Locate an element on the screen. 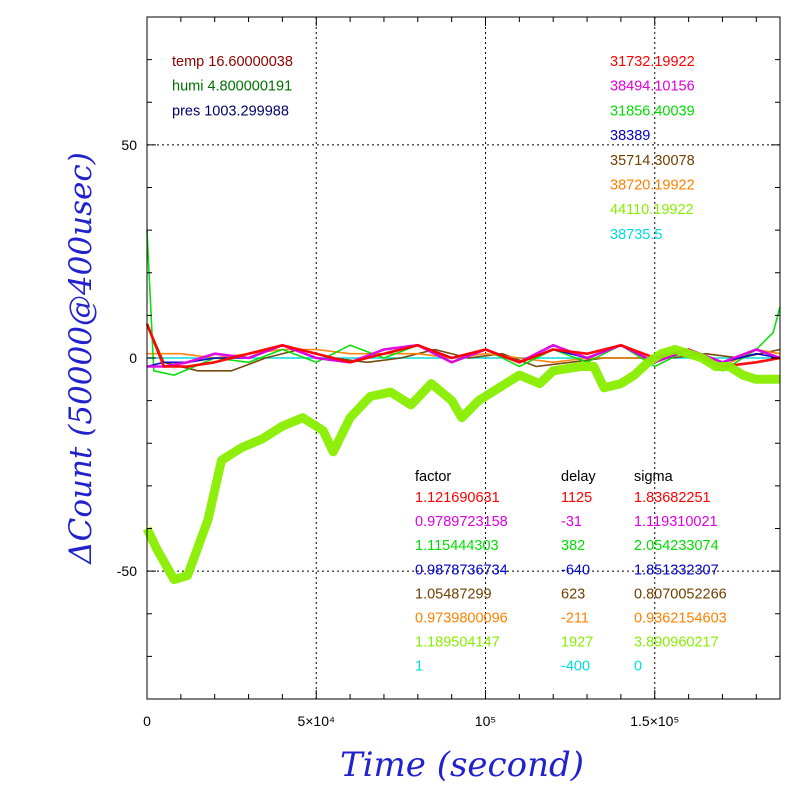 This screenshot has height=797, width=797. table-cell: -31 is located at coordinates (571, 522).